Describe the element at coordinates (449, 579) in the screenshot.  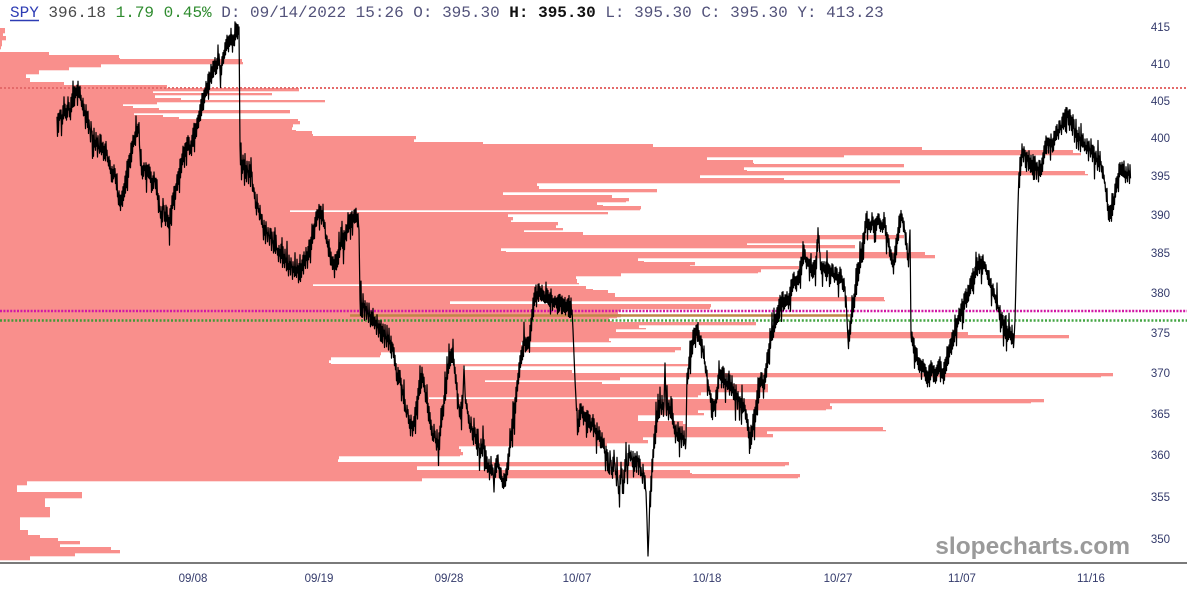
I see `svg-text: 09/28` at that location.